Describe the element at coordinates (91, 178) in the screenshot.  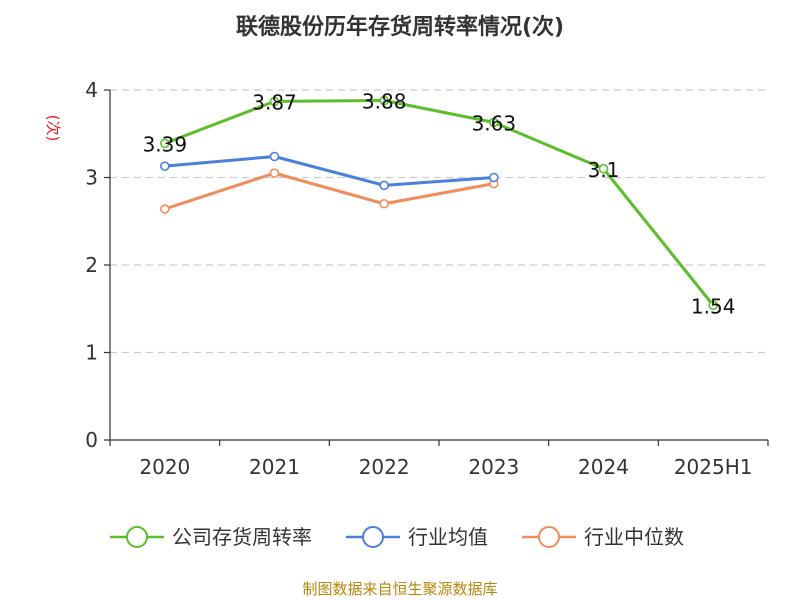
I see `y-tick-label: 3` at that location.